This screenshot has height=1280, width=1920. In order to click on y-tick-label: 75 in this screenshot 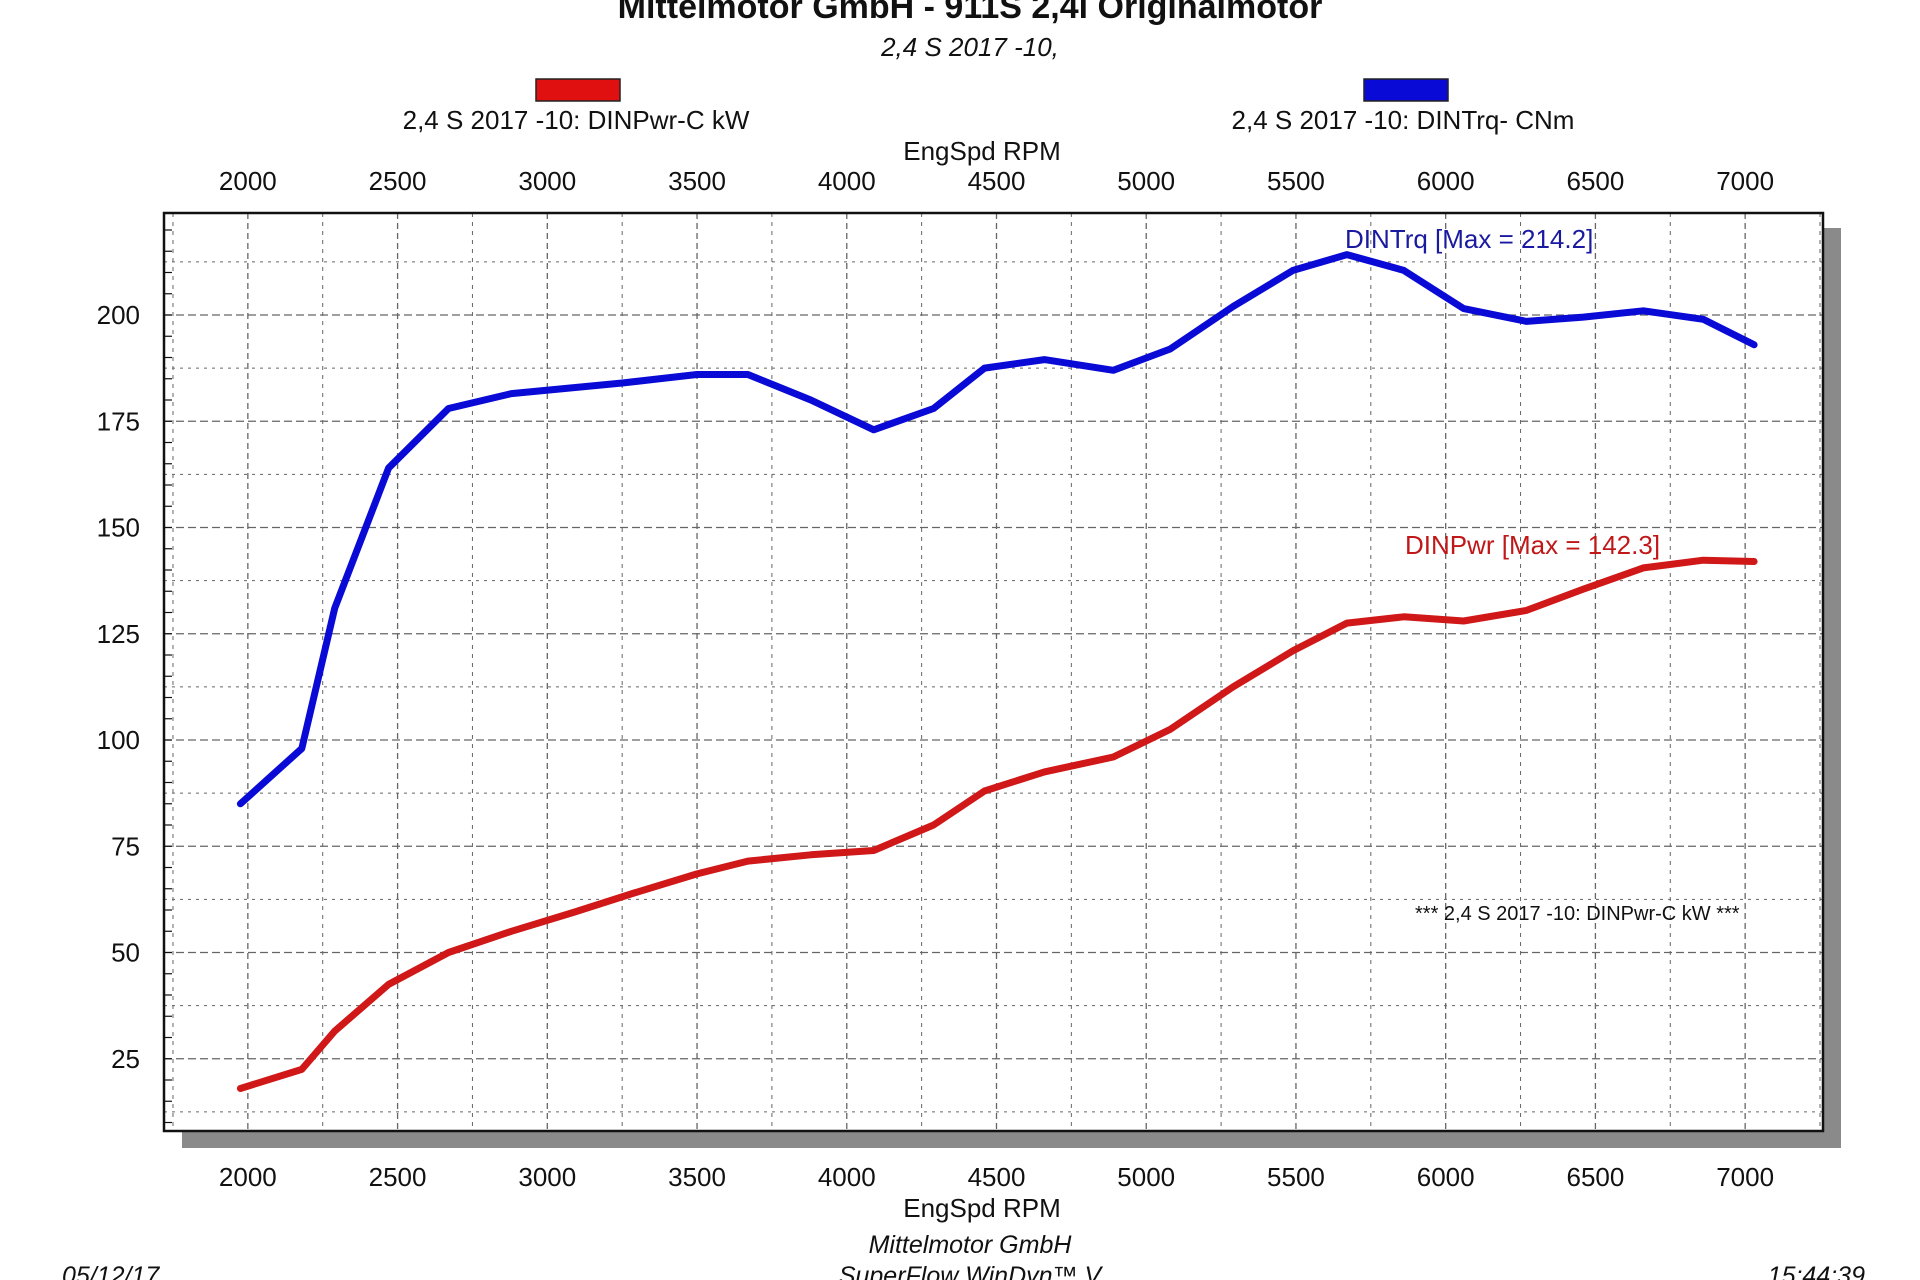, I will do `click(125, 846)`.